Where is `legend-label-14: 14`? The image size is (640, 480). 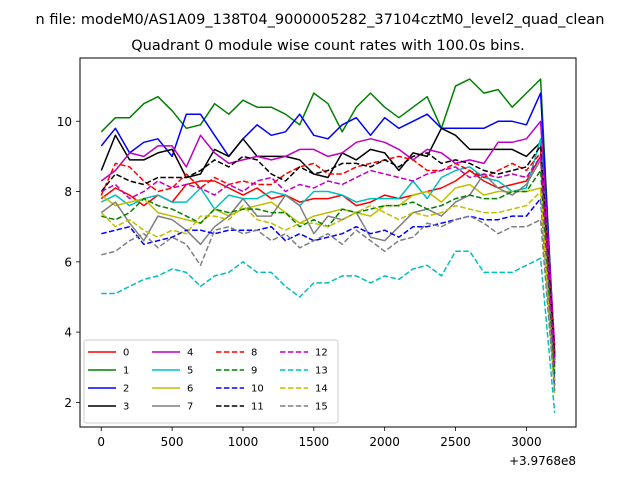
legend-label-14: 14 is located at coordinates (321, 389).